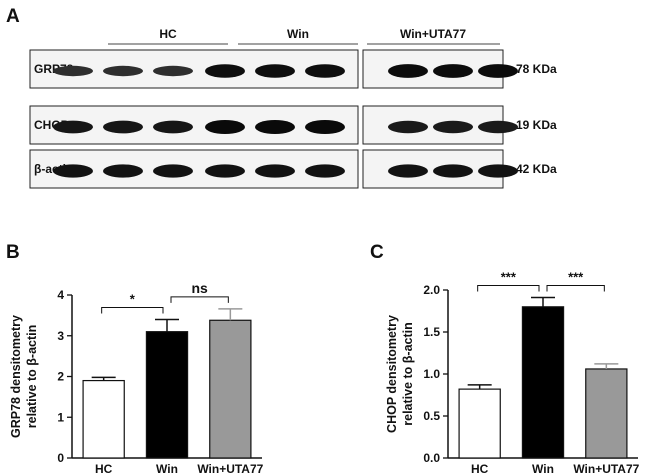 Image resolution: width=671 pixels, height=474 pixels. Describe the element at coordinates (13, 252) in the screenshot. I see `panel-label-b: B` at that location.